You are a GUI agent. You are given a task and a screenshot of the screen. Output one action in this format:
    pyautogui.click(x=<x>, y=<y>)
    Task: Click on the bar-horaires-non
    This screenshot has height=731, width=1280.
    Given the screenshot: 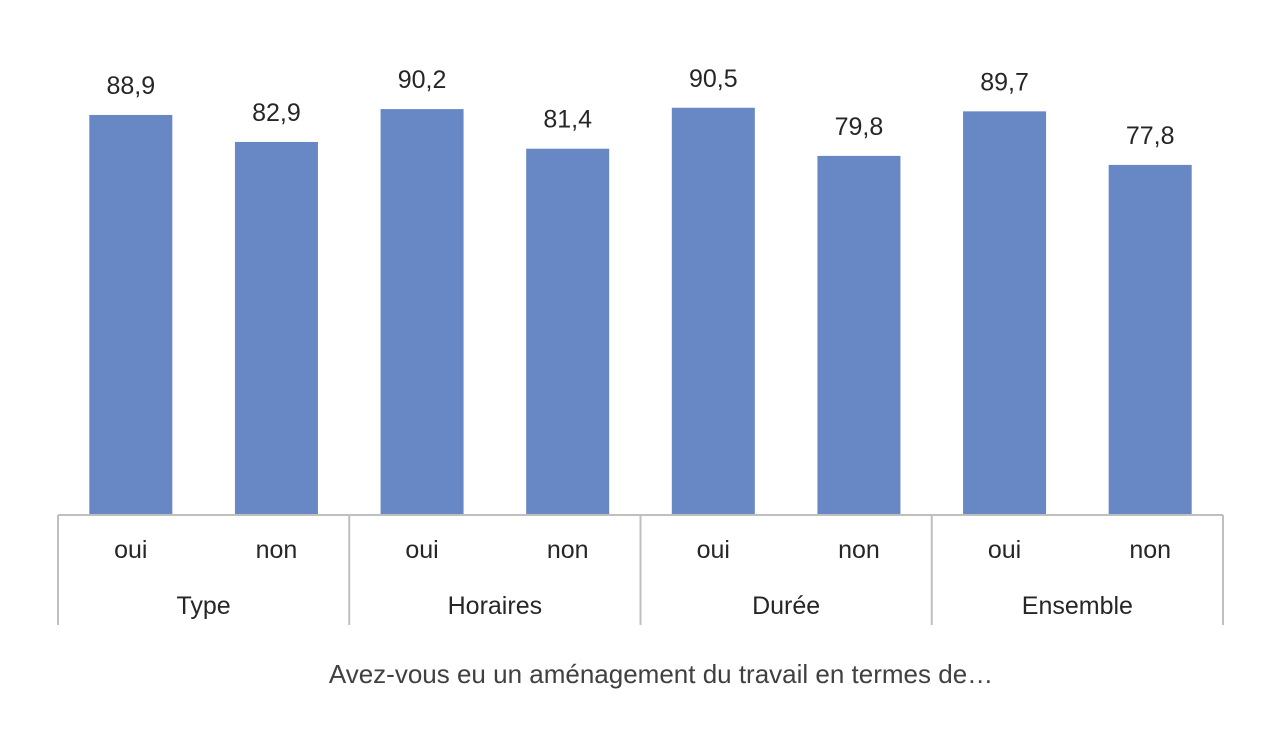 What is the action you would take?
    pyautogui.click(x=568, y=331)
    